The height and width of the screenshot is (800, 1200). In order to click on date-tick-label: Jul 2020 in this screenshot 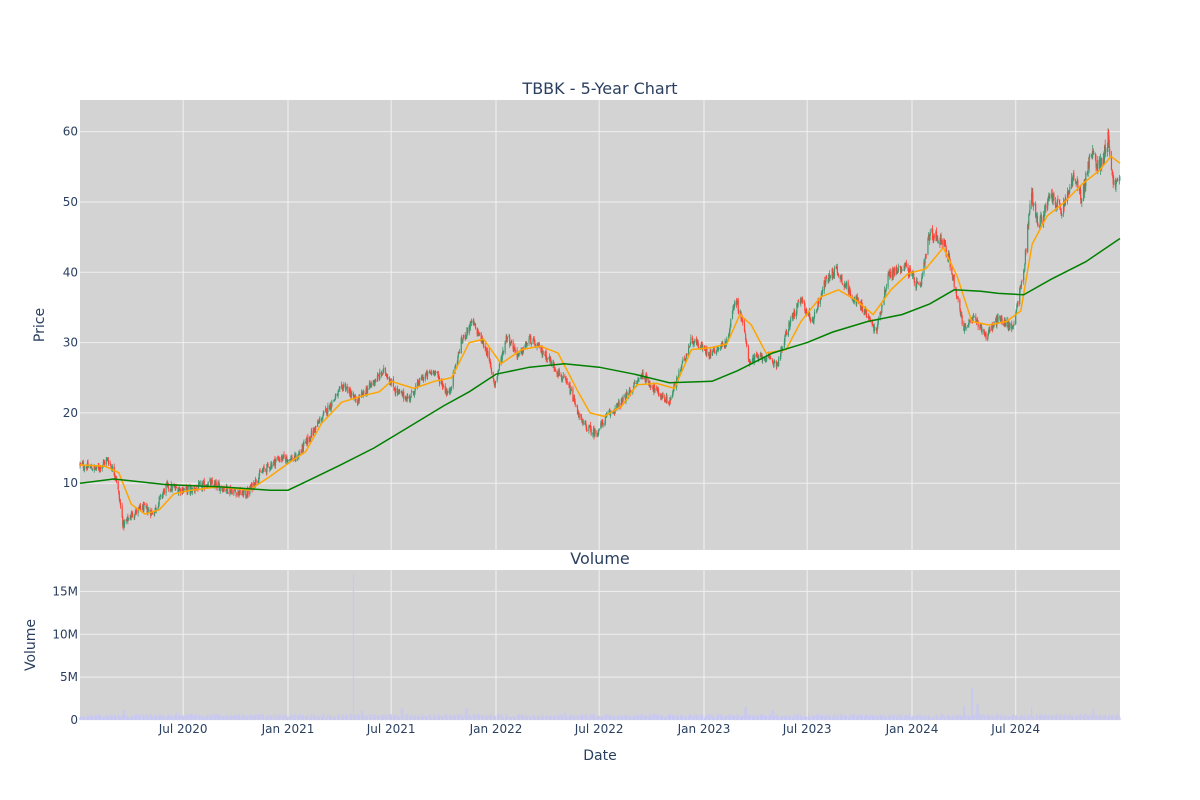, I will do `click(183, 729)`.